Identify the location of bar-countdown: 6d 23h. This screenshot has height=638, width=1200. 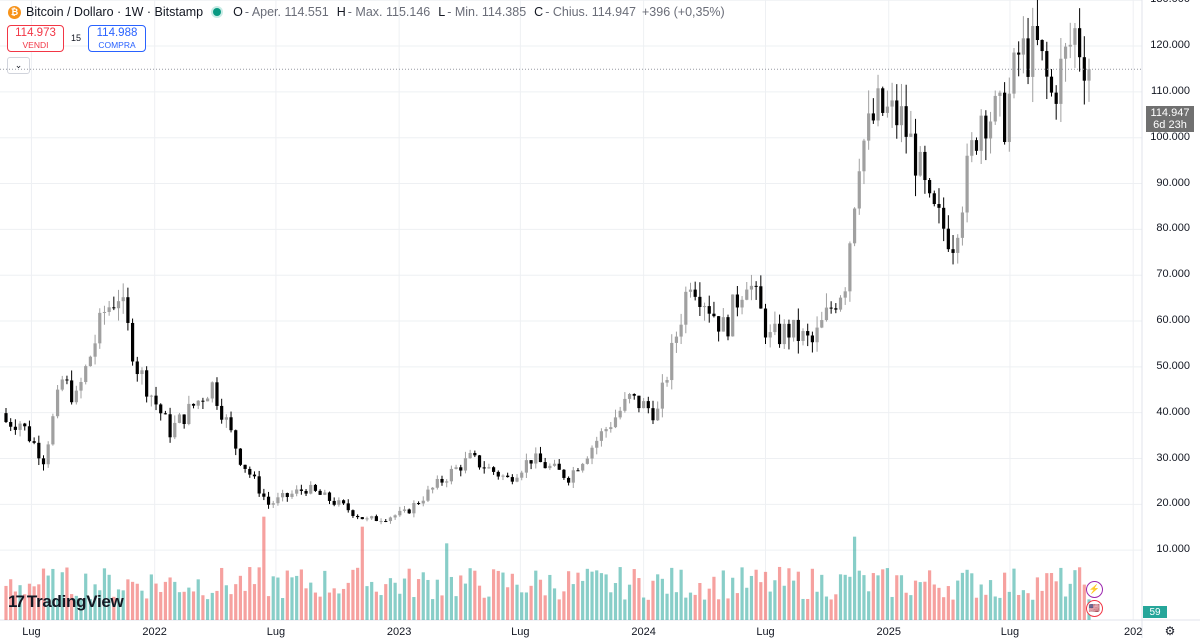
(1170, 125).